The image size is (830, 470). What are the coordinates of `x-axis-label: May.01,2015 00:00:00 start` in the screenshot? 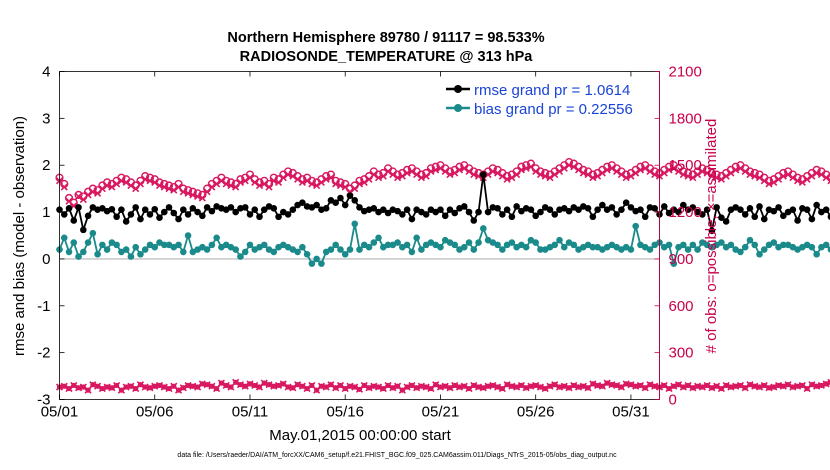 It's located at (360, 435).